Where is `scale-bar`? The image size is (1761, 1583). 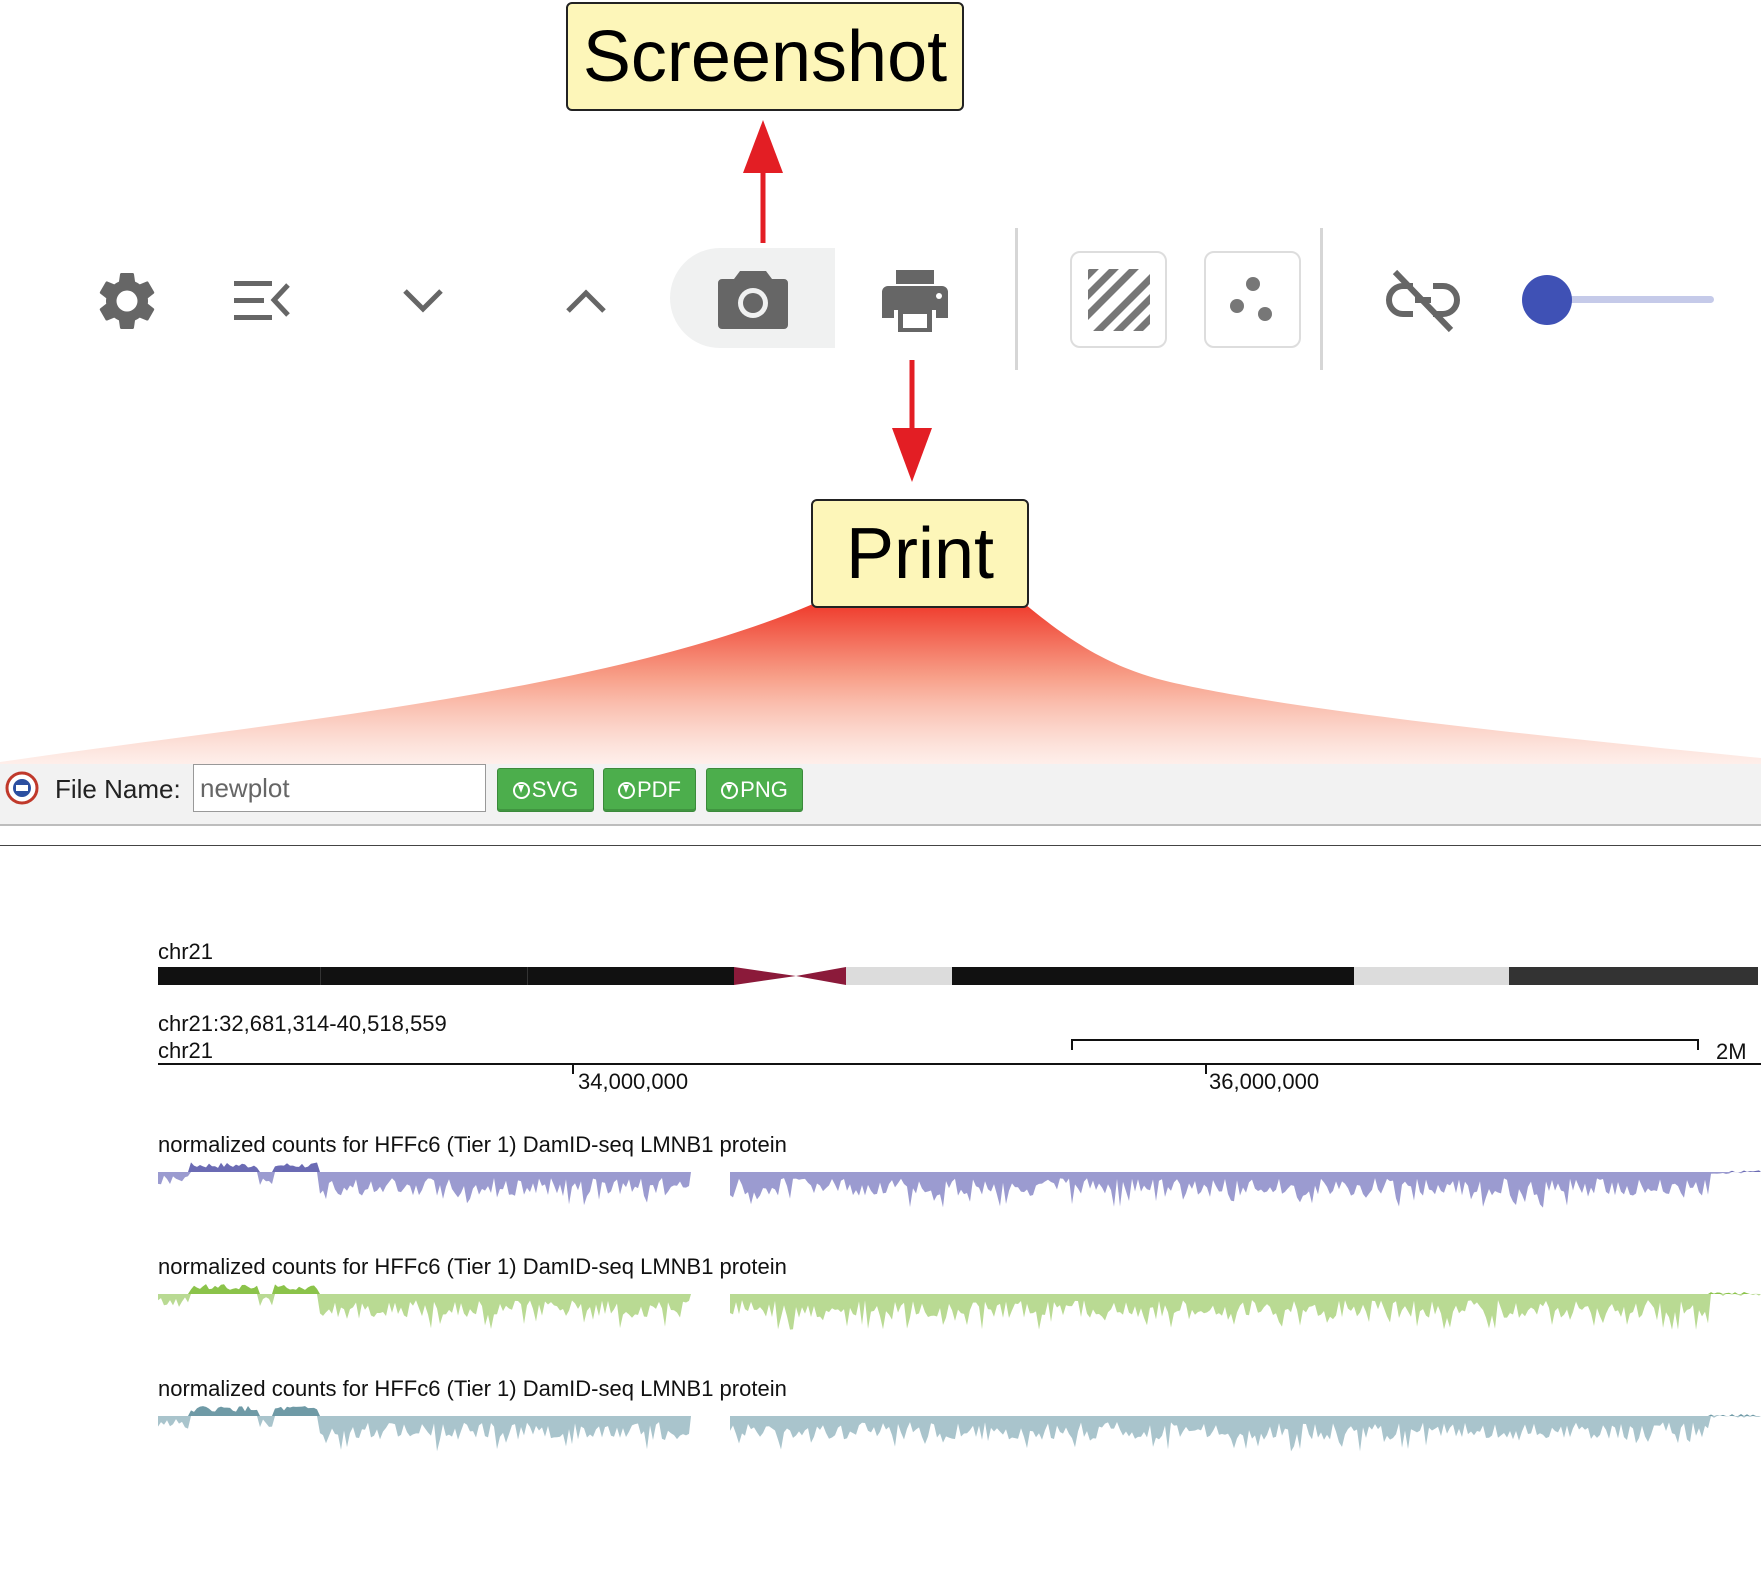
scale-bar is located at coordinates (1385, 1044).